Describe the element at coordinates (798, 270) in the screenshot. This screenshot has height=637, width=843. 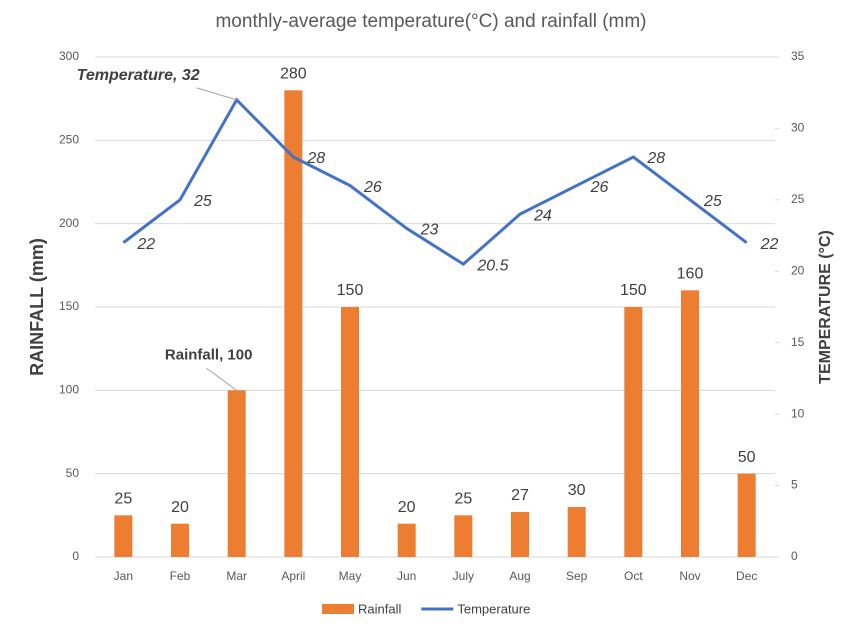
I see `y2-tick-label: 20` at that location.